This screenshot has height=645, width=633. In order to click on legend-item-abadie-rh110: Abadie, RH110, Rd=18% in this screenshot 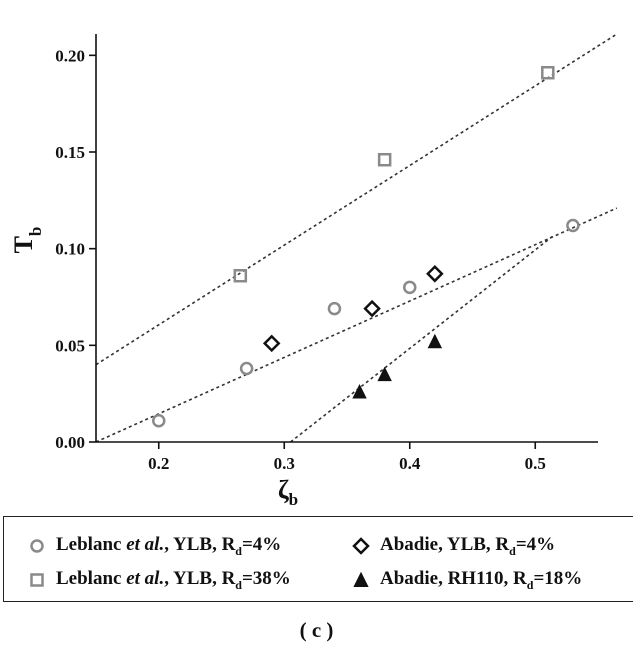, I will do `click(466, 580)`.